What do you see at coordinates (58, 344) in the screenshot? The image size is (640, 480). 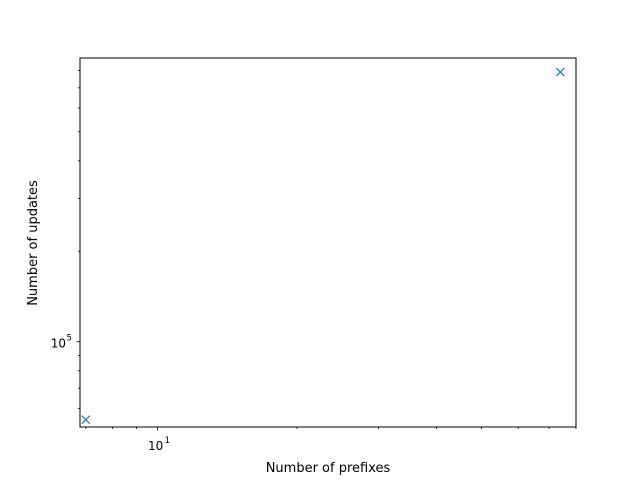 I see `y-tick-label: 10` at bounding box center [58, 344].